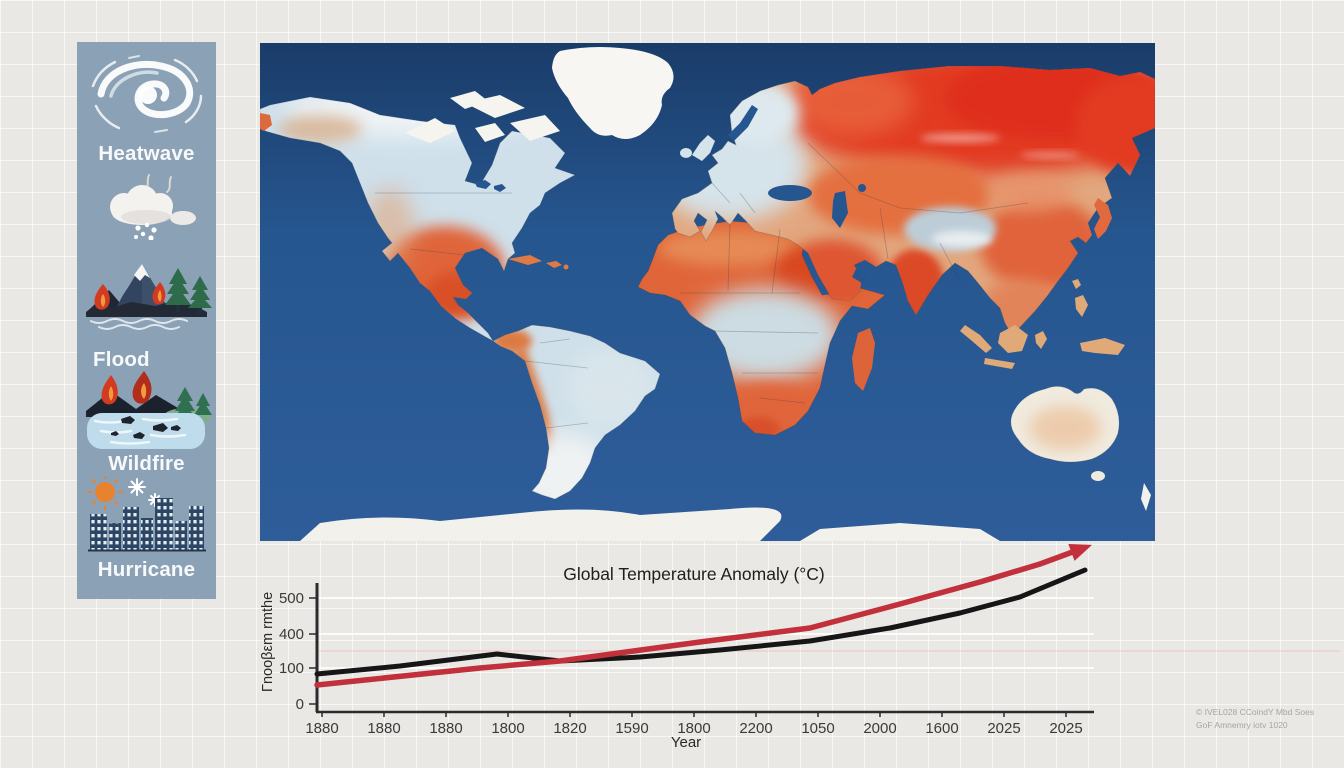 The width and height of the screenshot is (1344, 768). What do you see at coordinates (146, 463) in the screenshot?
I see `sidebar-label-wildfire: Wildfire` at bounding box center [146, 463].